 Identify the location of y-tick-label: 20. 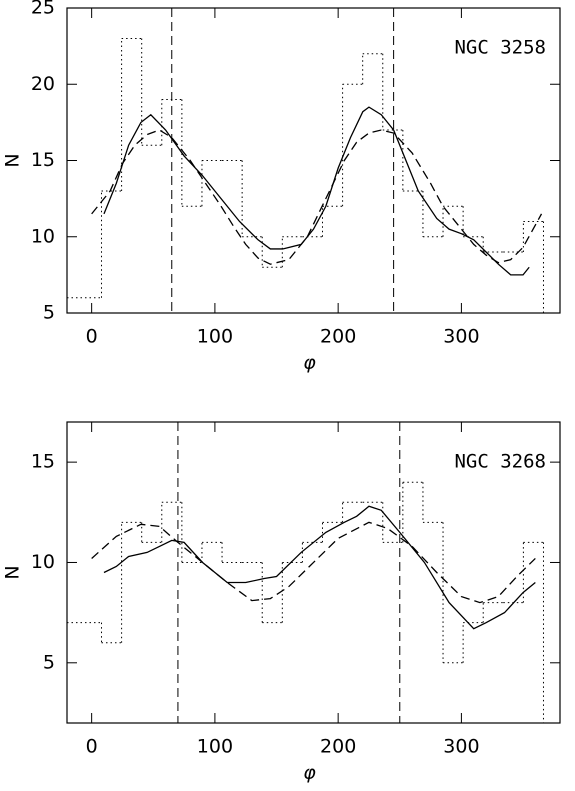
(43, 84).